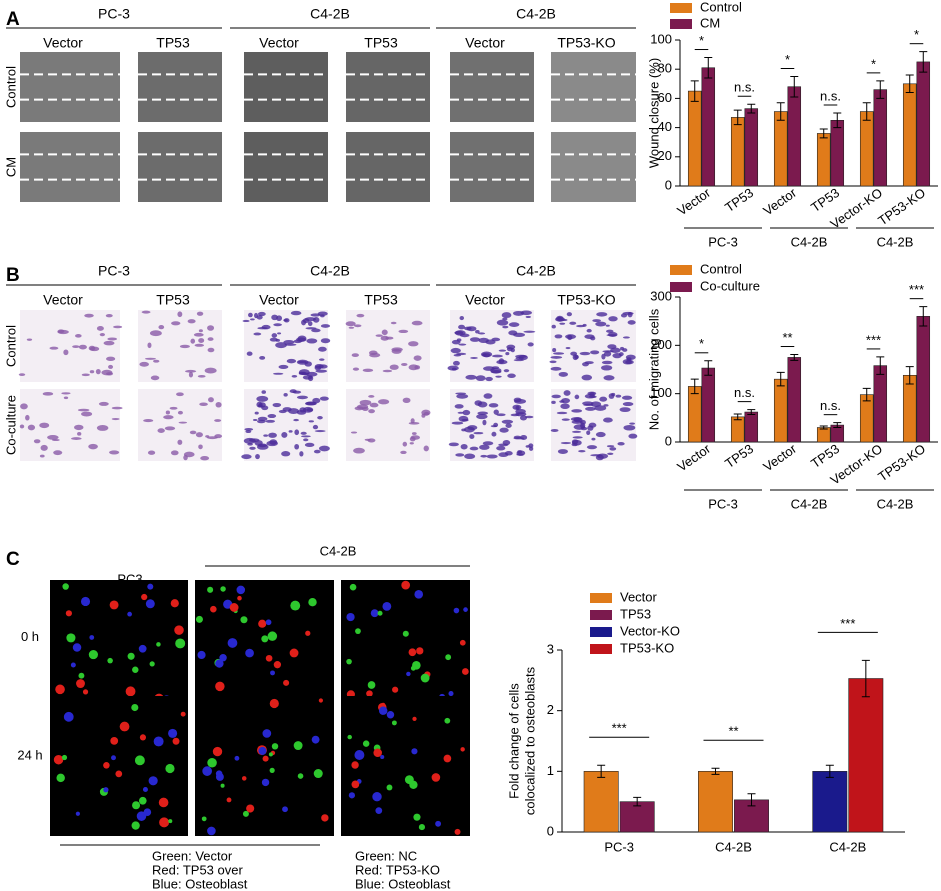 The image size is (941, 891). What do you see at coordinates (723, 503) in the screenshot?
I see `group-label: PC-3` at bounding box center [723, 503].